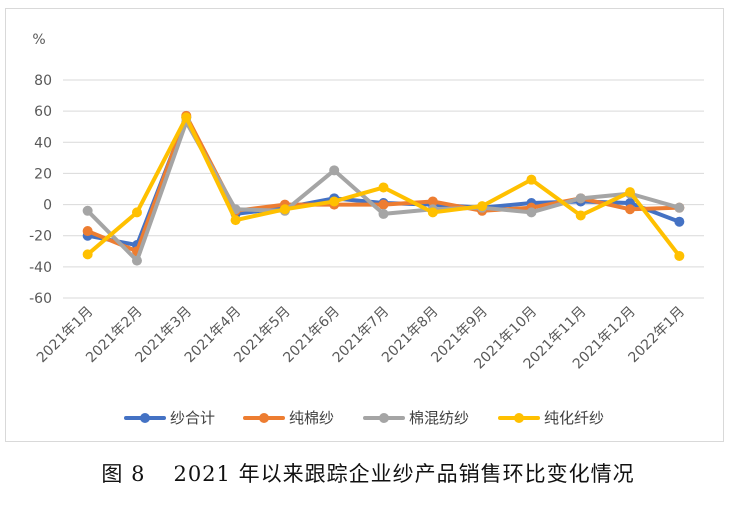 This screenshot has height=521, width=736. I want to click on legend-label: 纱合计, so click(192, 418).